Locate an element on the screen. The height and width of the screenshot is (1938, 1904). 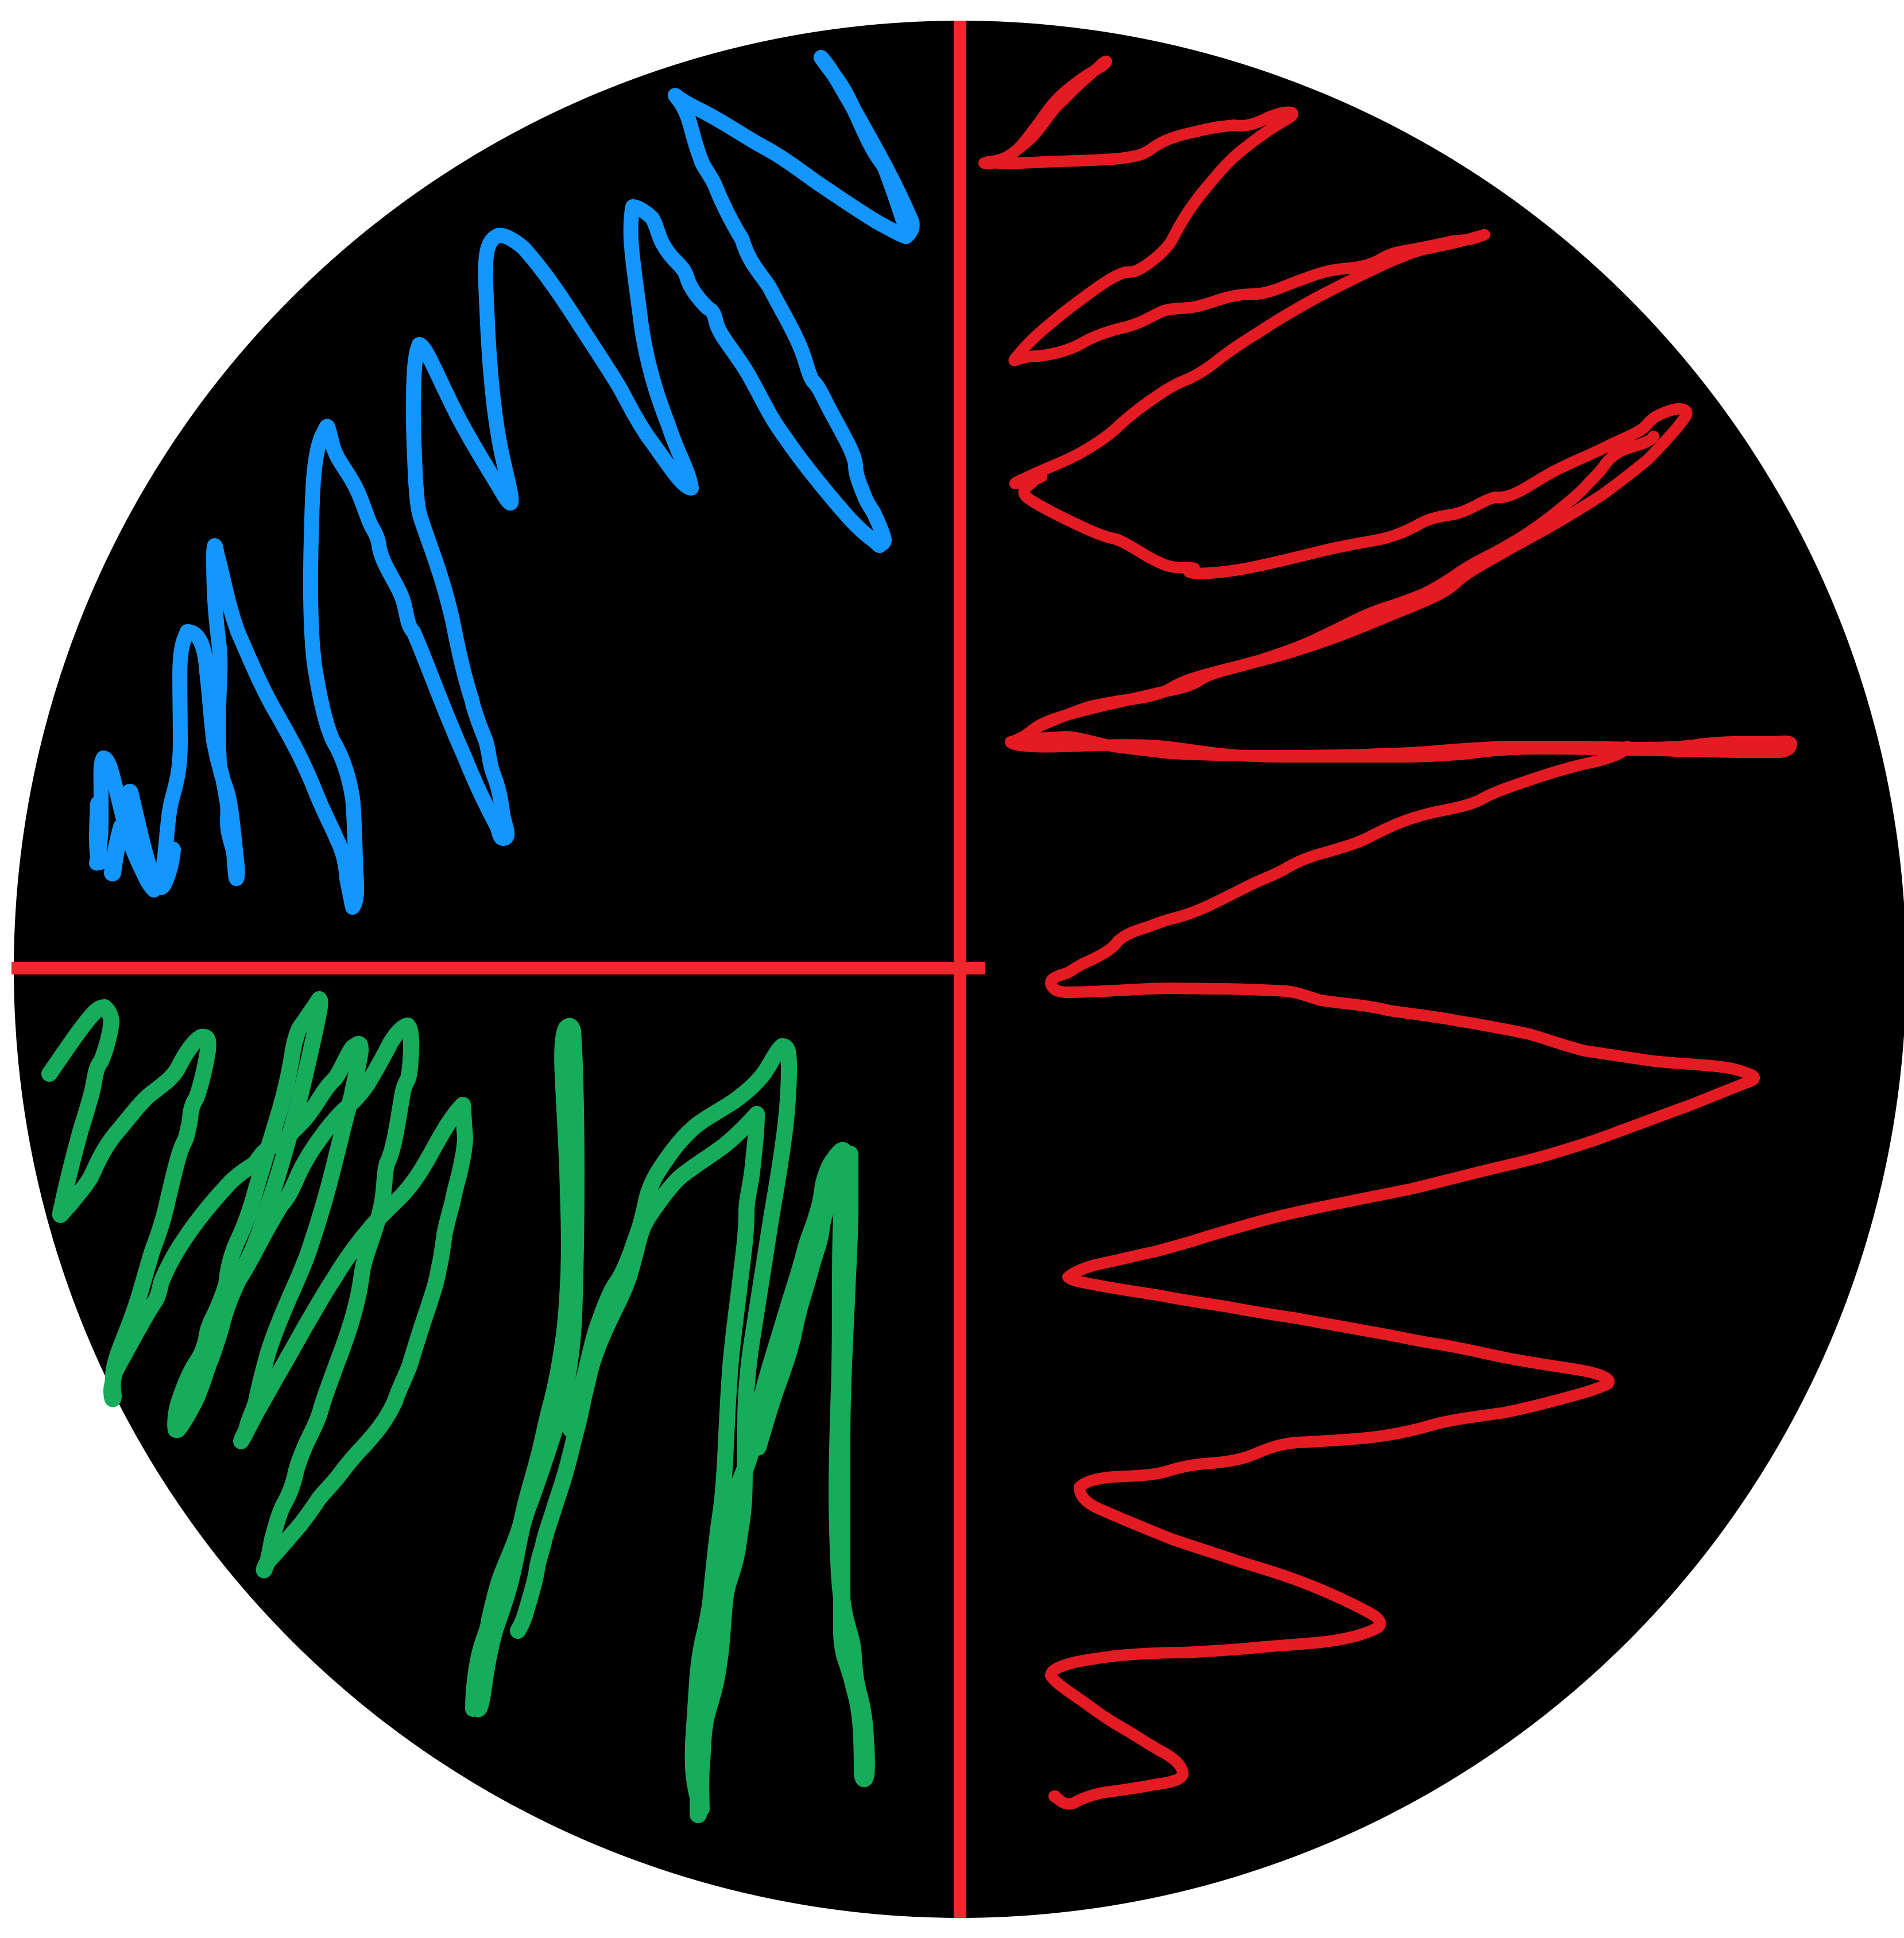
blue-squiggle-main is located at coordinates (135, 839).